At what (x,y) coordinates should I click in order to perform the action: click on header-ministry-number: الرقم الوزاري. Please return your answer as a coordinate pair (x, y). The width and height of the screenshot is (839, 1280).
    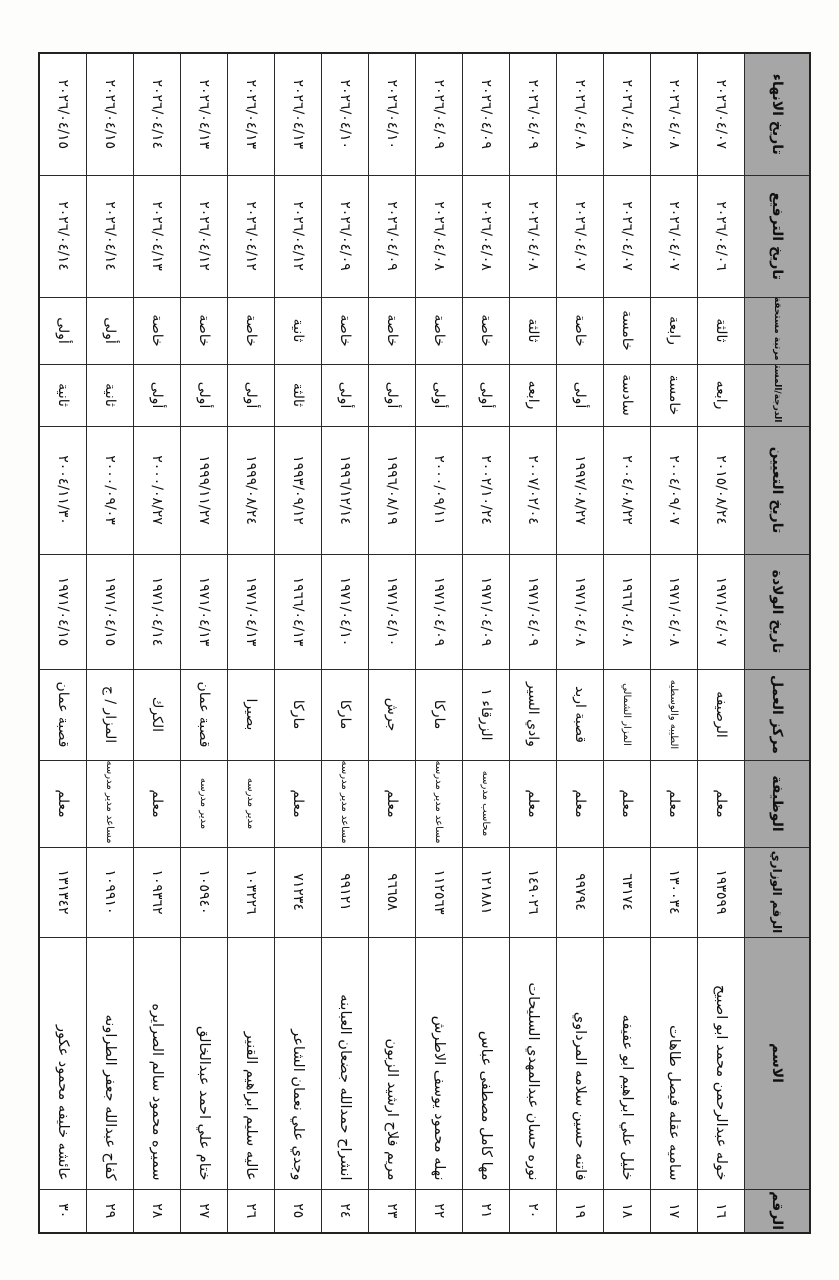
    Looking at the image, I should click on (777, 892).